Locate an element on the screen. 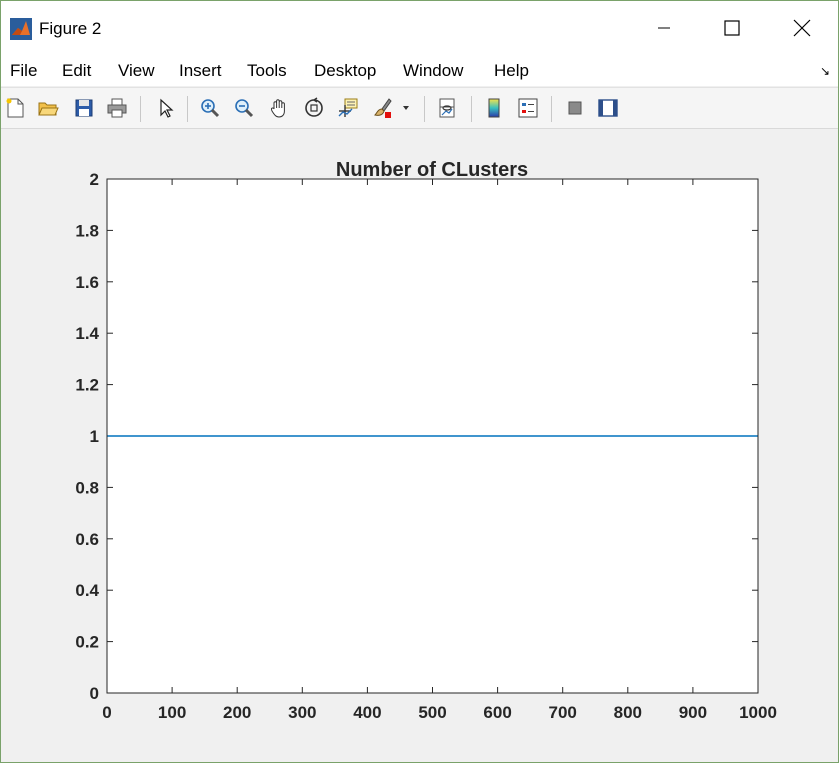 Image resolution: width=839 pixels, height=767 pixels. dock-arrow-icon: ↘ is located at coordinates (824, 71).